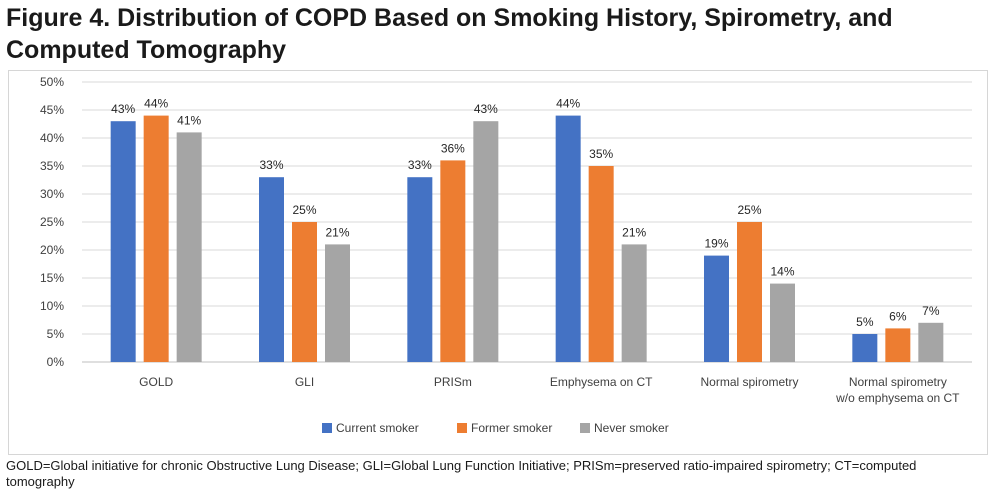  What do you see at coordinates (453, 382) in the screenshot?
I see `x-tick-label: PRISm` at bounding box center [453, 382].